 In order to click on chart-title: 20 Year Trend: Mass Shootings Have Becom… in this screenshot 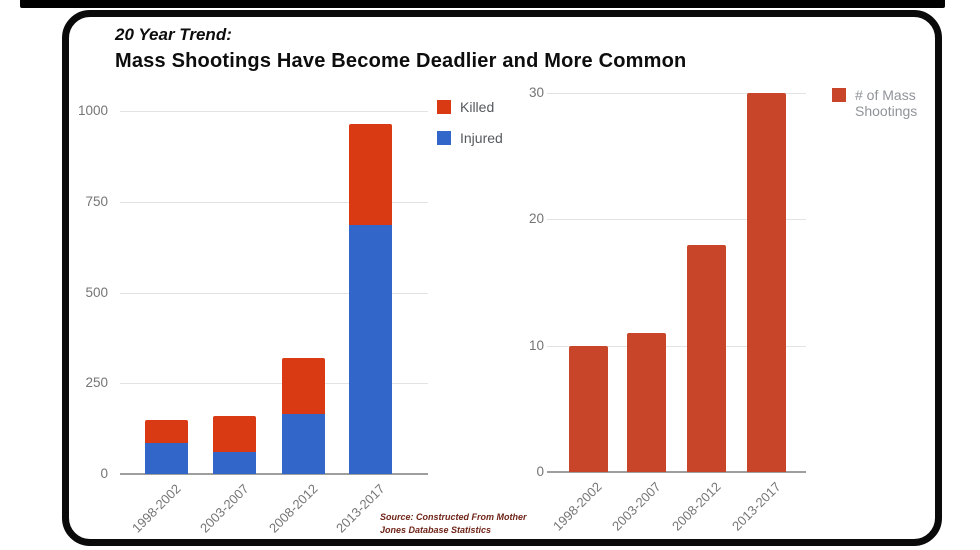, I will do `click(400, 48)`.